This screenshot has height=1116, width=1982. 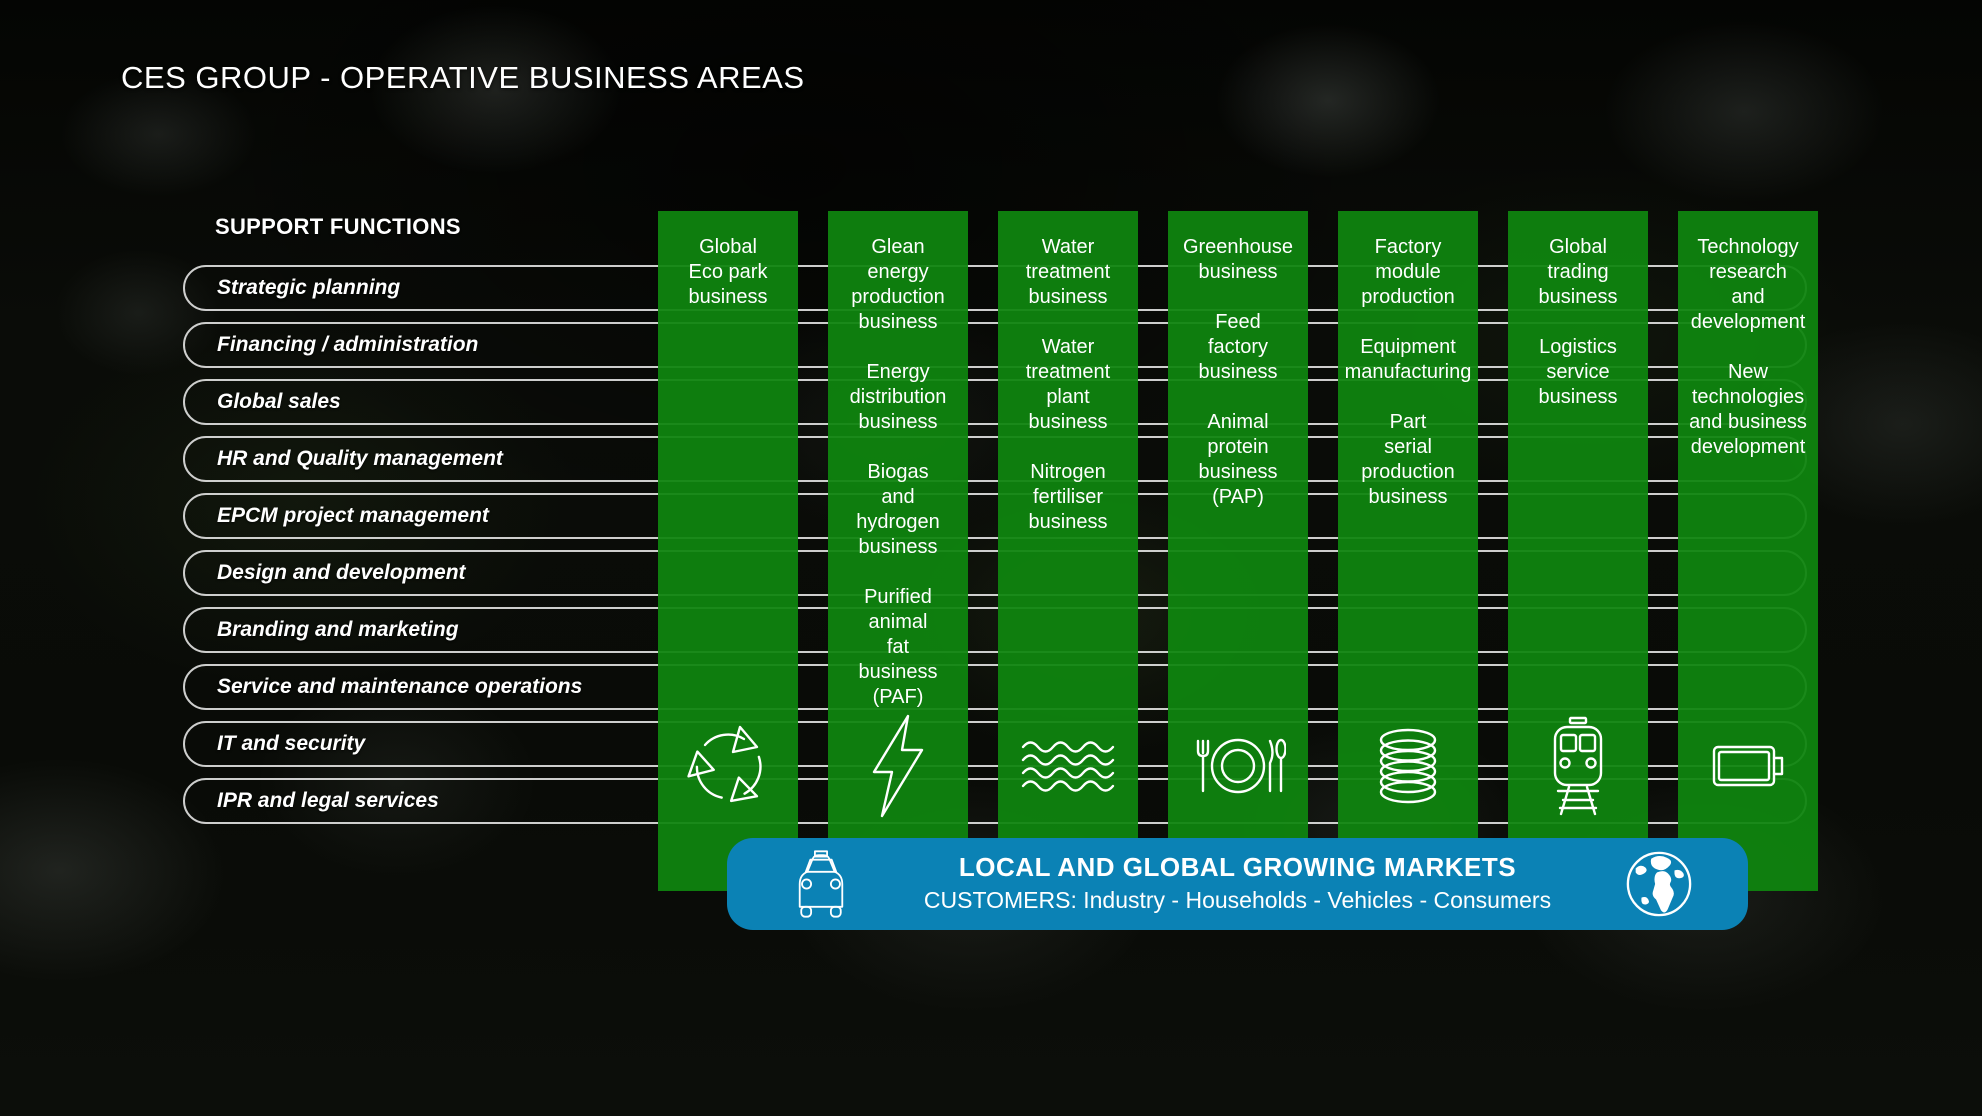 What do you see at coordinates (1578, 372) in the screenshot?
I see `column-text-group: Logistics service business` at bounding box center [1578, 372].